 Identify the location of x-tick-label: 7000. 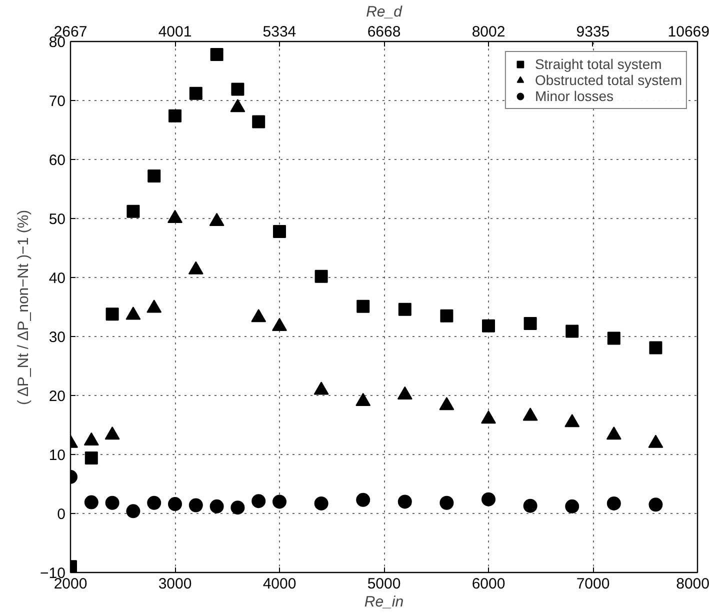
(593, 584).